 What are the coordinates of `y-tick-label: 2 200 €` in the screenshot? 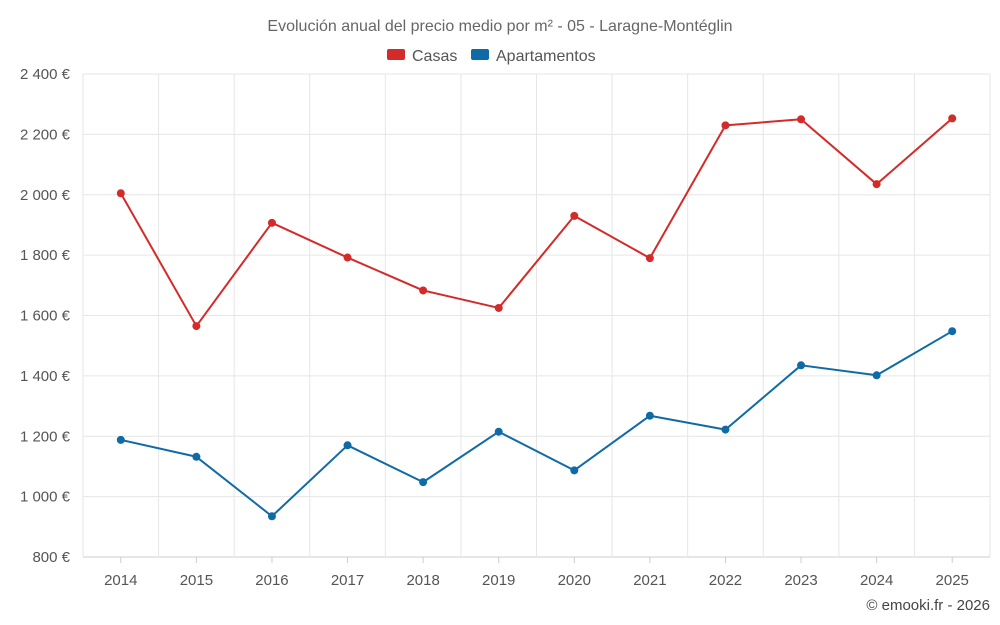 It's located at (45, 134).